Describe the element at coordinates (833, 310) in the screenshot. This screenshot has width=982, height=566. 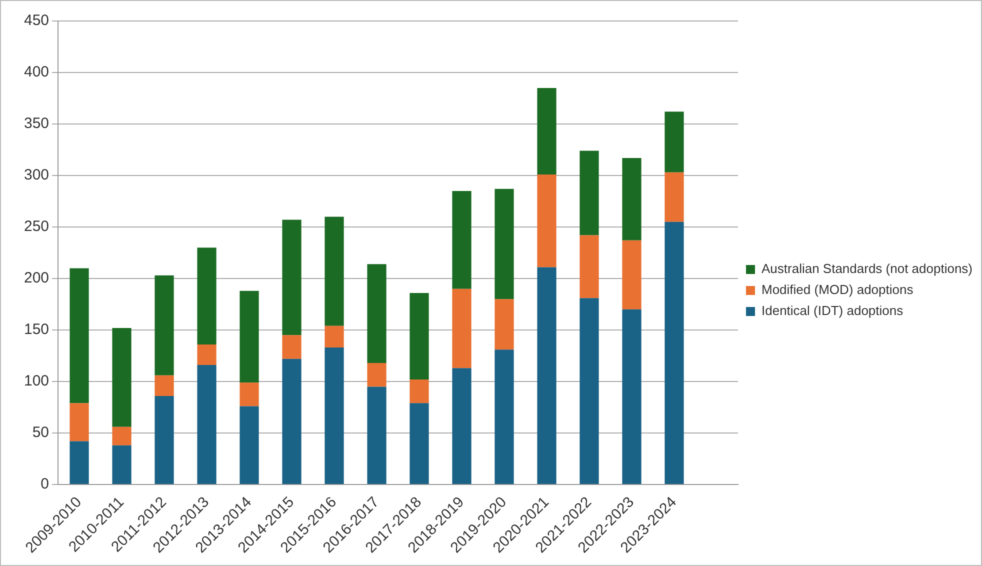
I see `legend-label: Identical (IDT) adoptions` at that location.